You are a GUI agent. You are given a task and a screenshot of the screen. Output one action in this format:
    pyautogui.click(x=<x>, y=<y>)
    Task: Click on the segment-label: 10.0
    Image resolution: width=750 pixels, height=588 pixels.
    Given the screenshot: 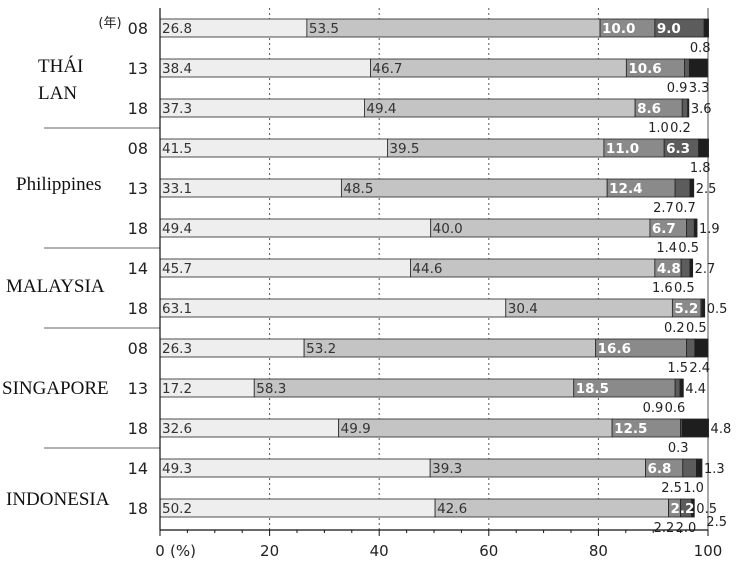 What is the action you would take?
    pyautogui.click(x=618, y=29)
    